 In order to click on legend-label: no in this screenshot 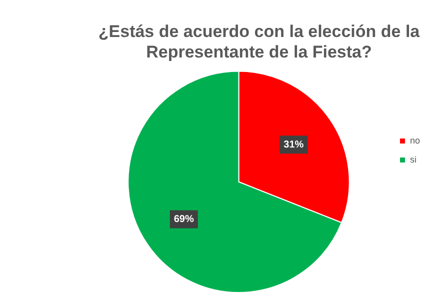, I will do `click(415, 140)`.